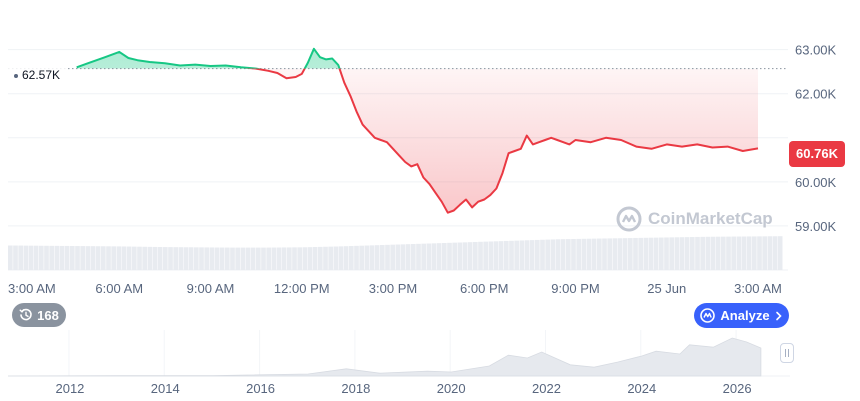 This screenshot has width=860, height=401. I want to click on analyze-button: Analyze, so click(741, 315).